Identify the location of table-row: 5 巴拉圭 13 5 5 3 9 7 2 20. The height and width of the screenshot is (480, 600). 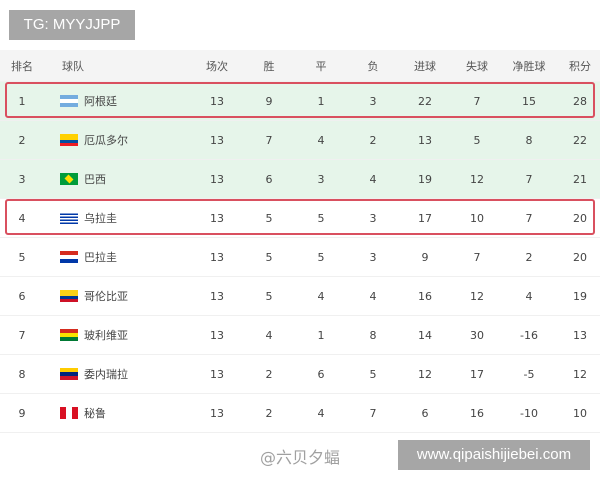
(300, 257).